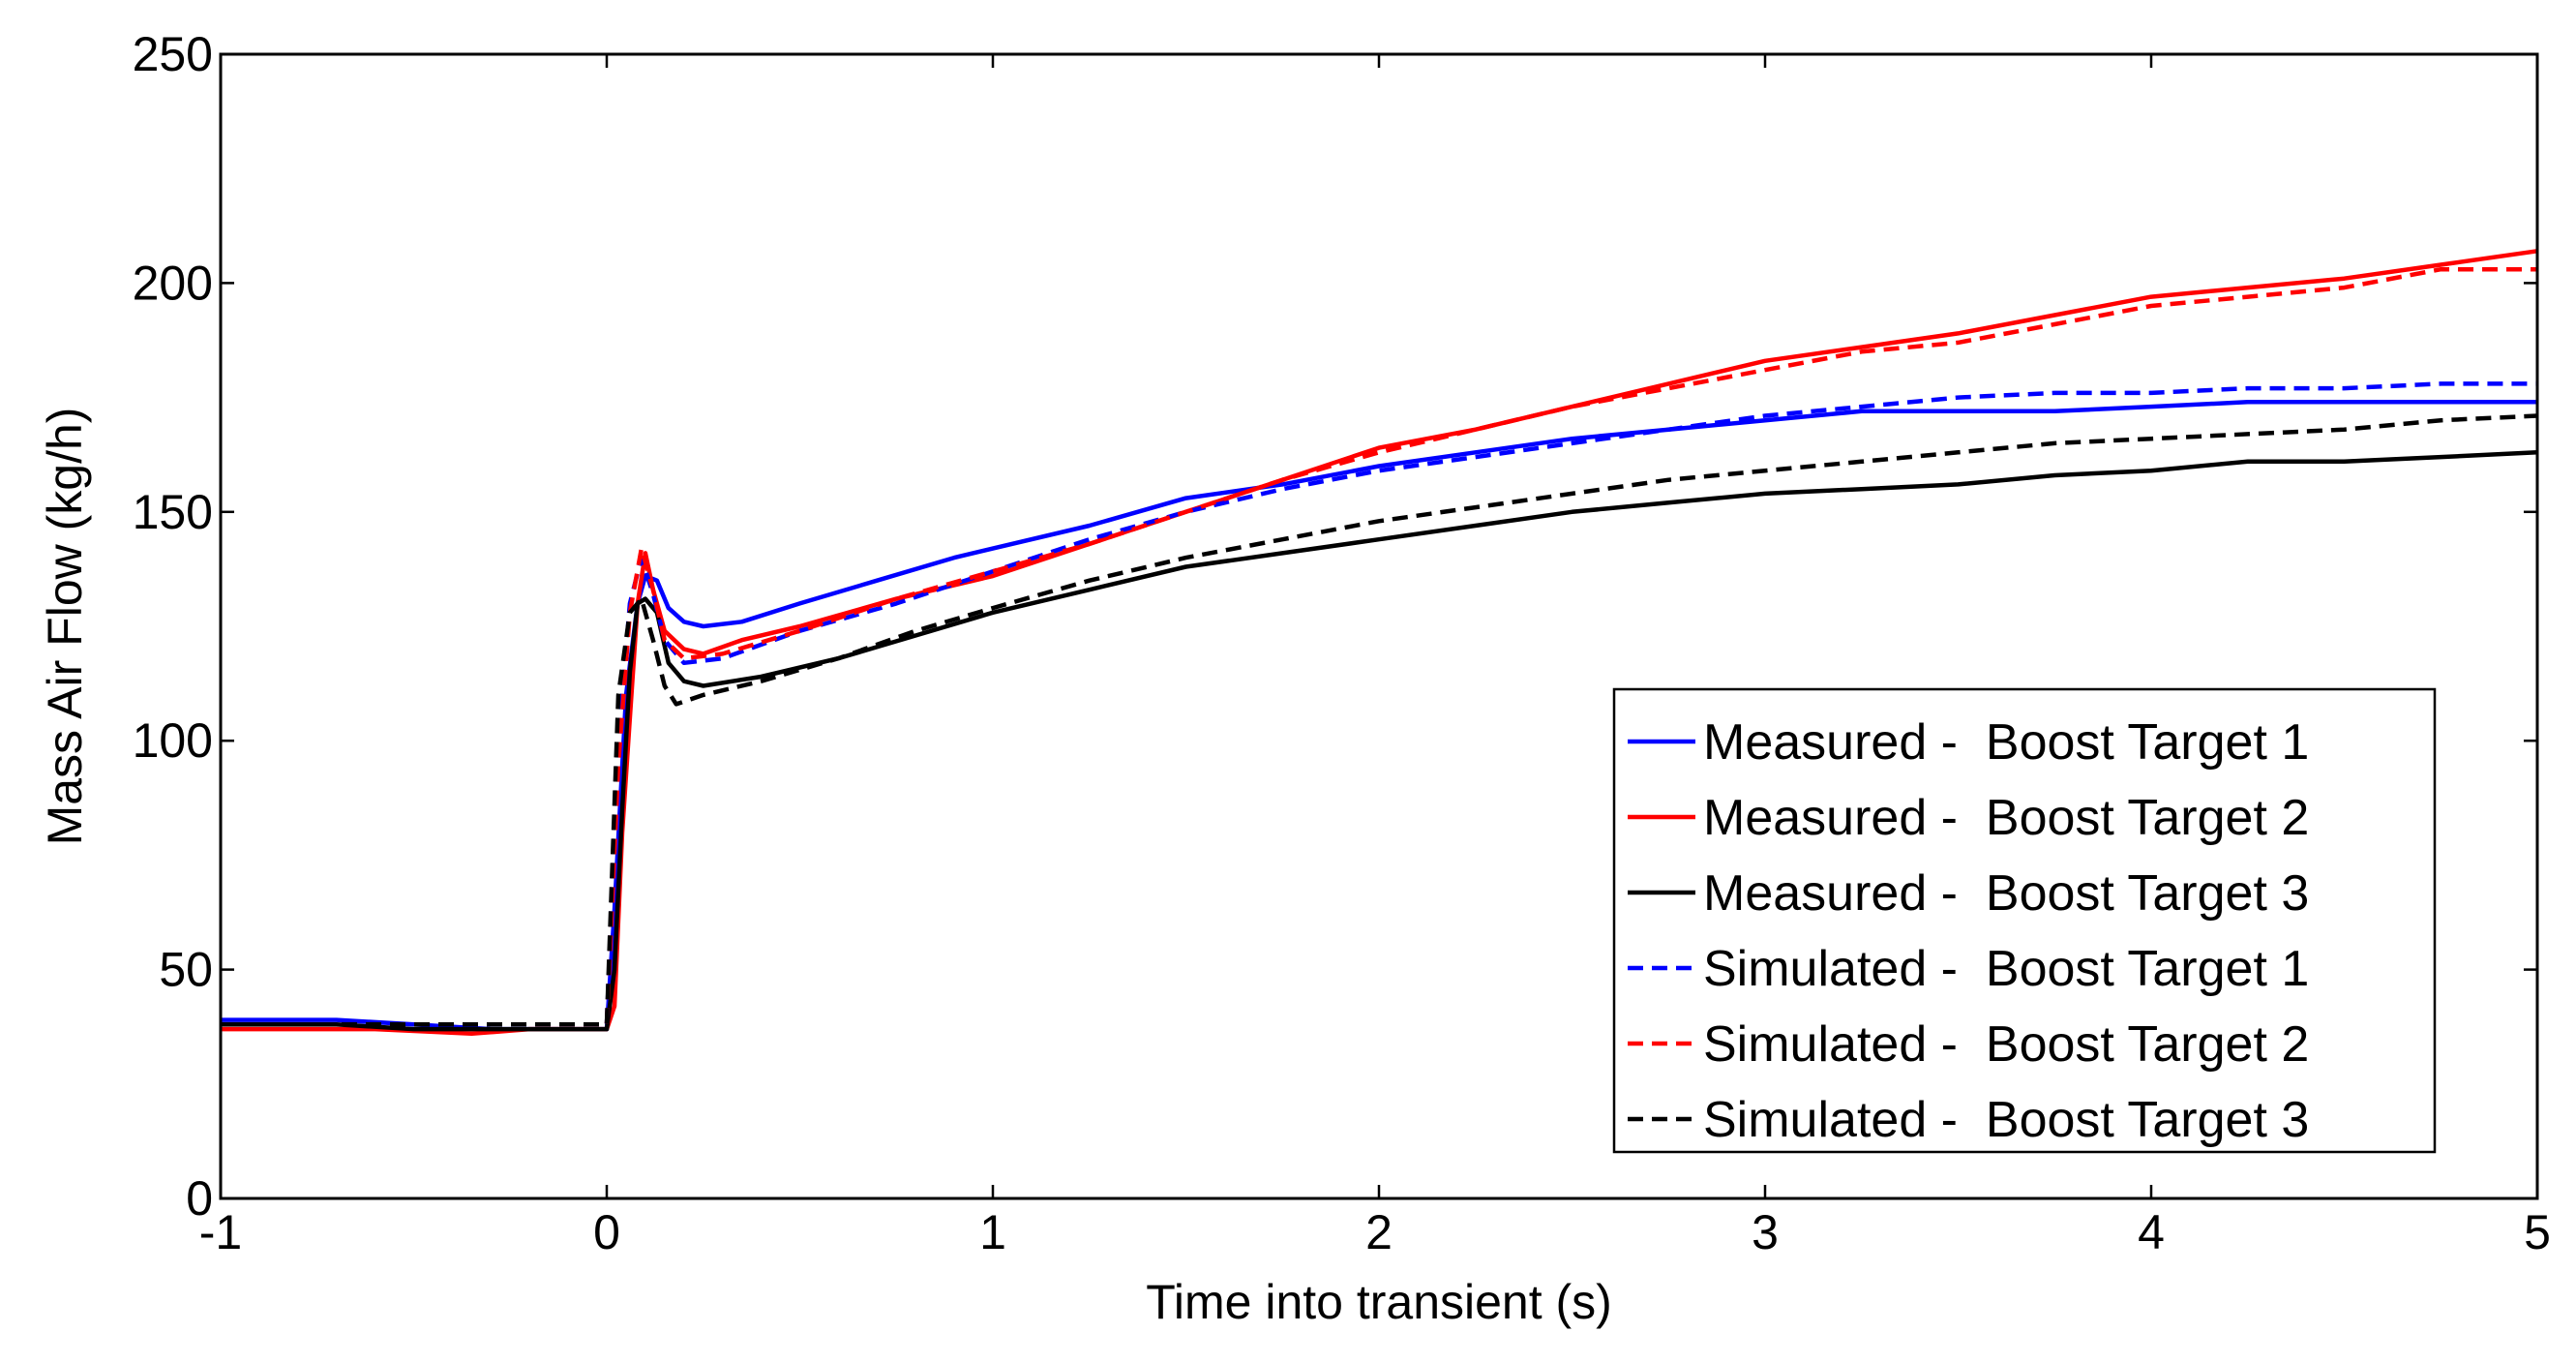  Describe the element at coordinates (2006, 893) in the screenshot. I see `legend-label-3: Measured - Boost Target 3` at that location.